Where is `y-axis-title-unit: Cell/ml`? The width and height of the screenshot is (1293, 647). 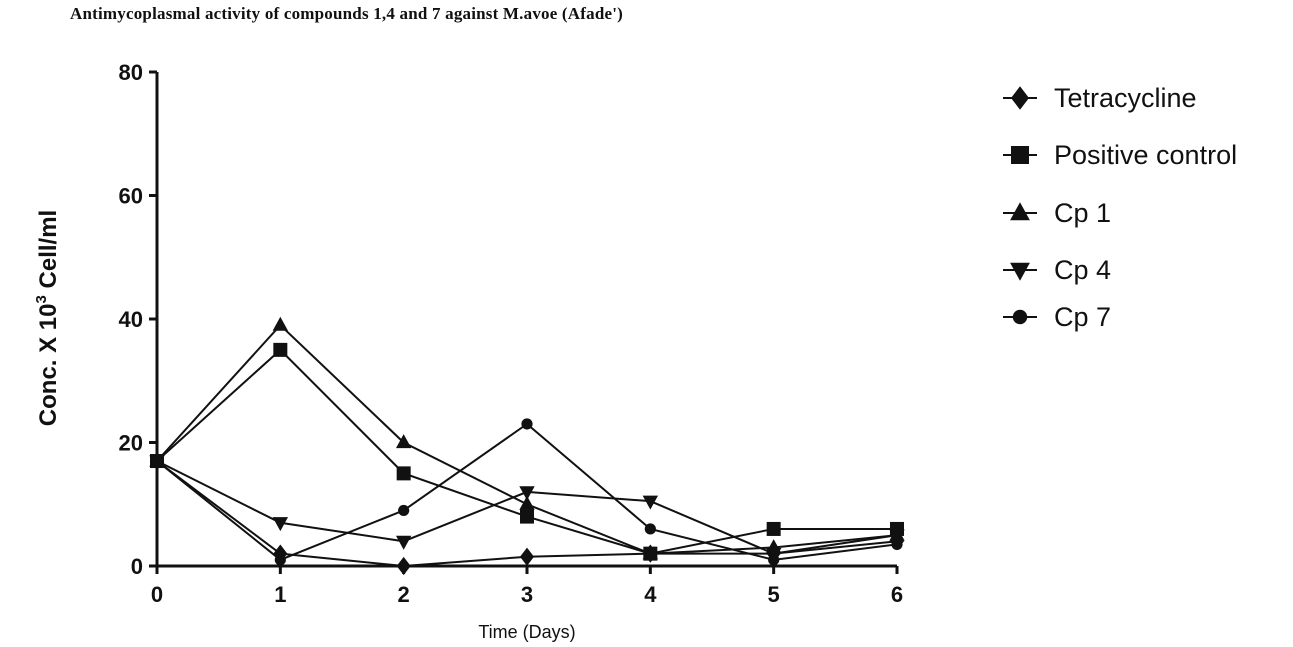 y-axis-title-unit: Cell/ml is located at coordinates (48, 252).